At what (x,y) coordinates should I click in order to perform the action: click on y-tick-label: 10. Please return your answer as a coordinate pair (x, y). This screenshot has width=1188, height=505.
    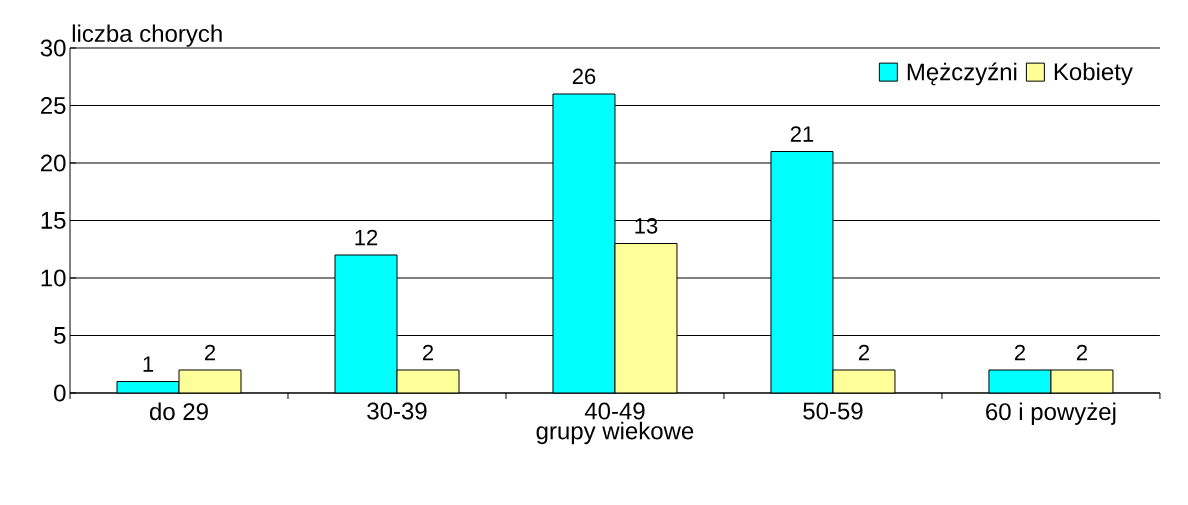
    Looking at the image, I should click on (53, 278).